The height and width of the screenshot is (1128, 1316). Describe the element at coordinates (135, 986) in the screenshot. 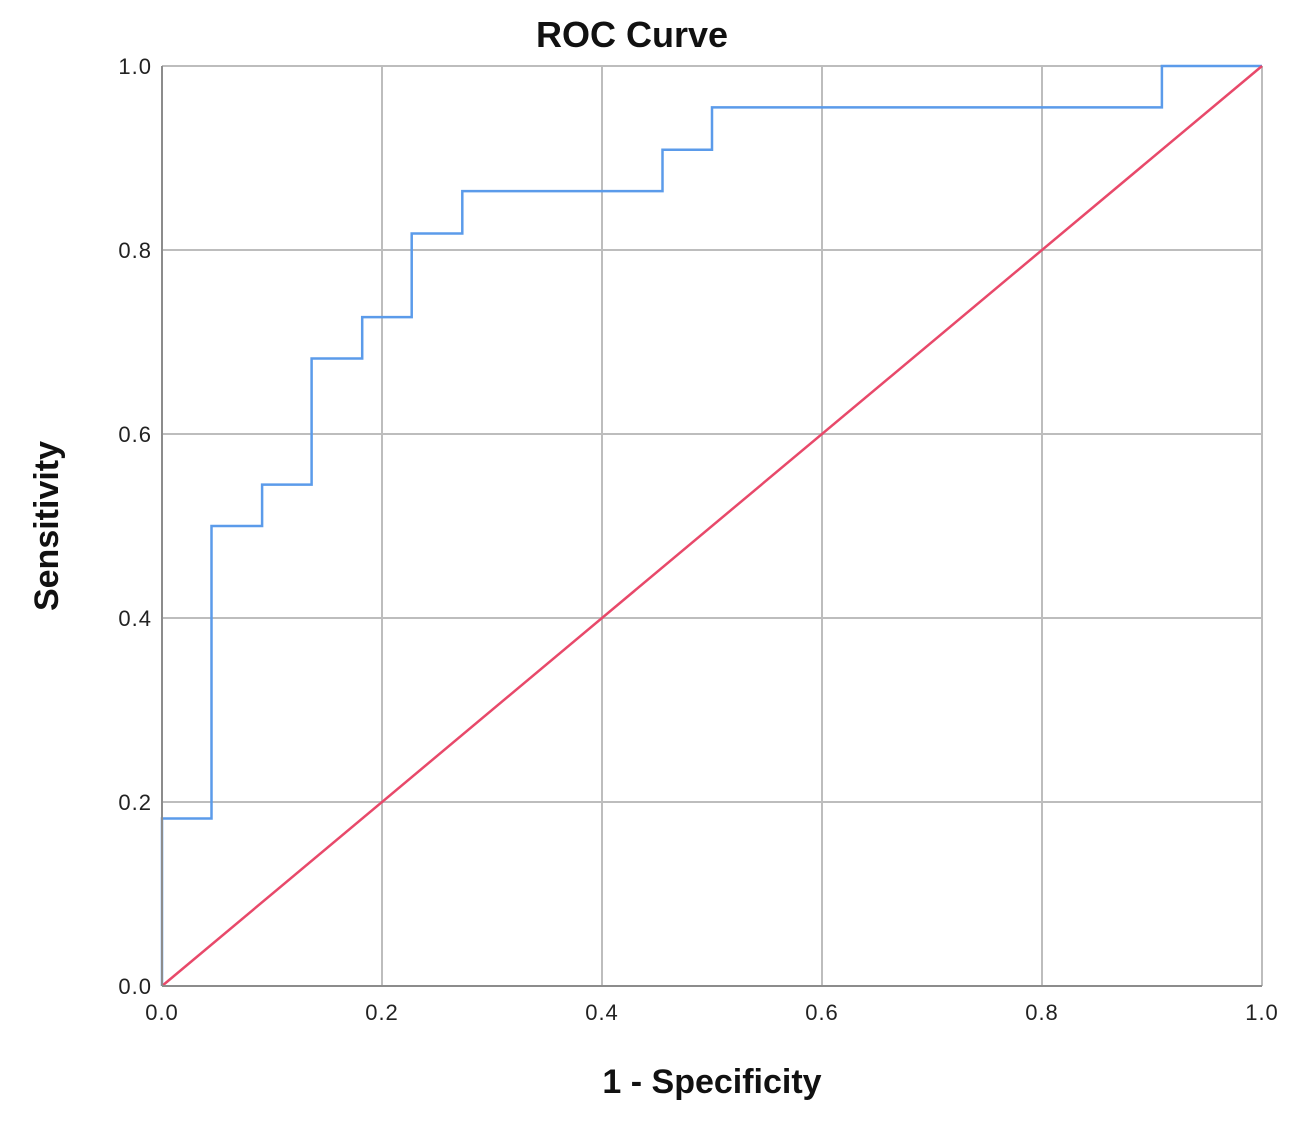

I see `y-tick-label-0: 0.0` at that location.